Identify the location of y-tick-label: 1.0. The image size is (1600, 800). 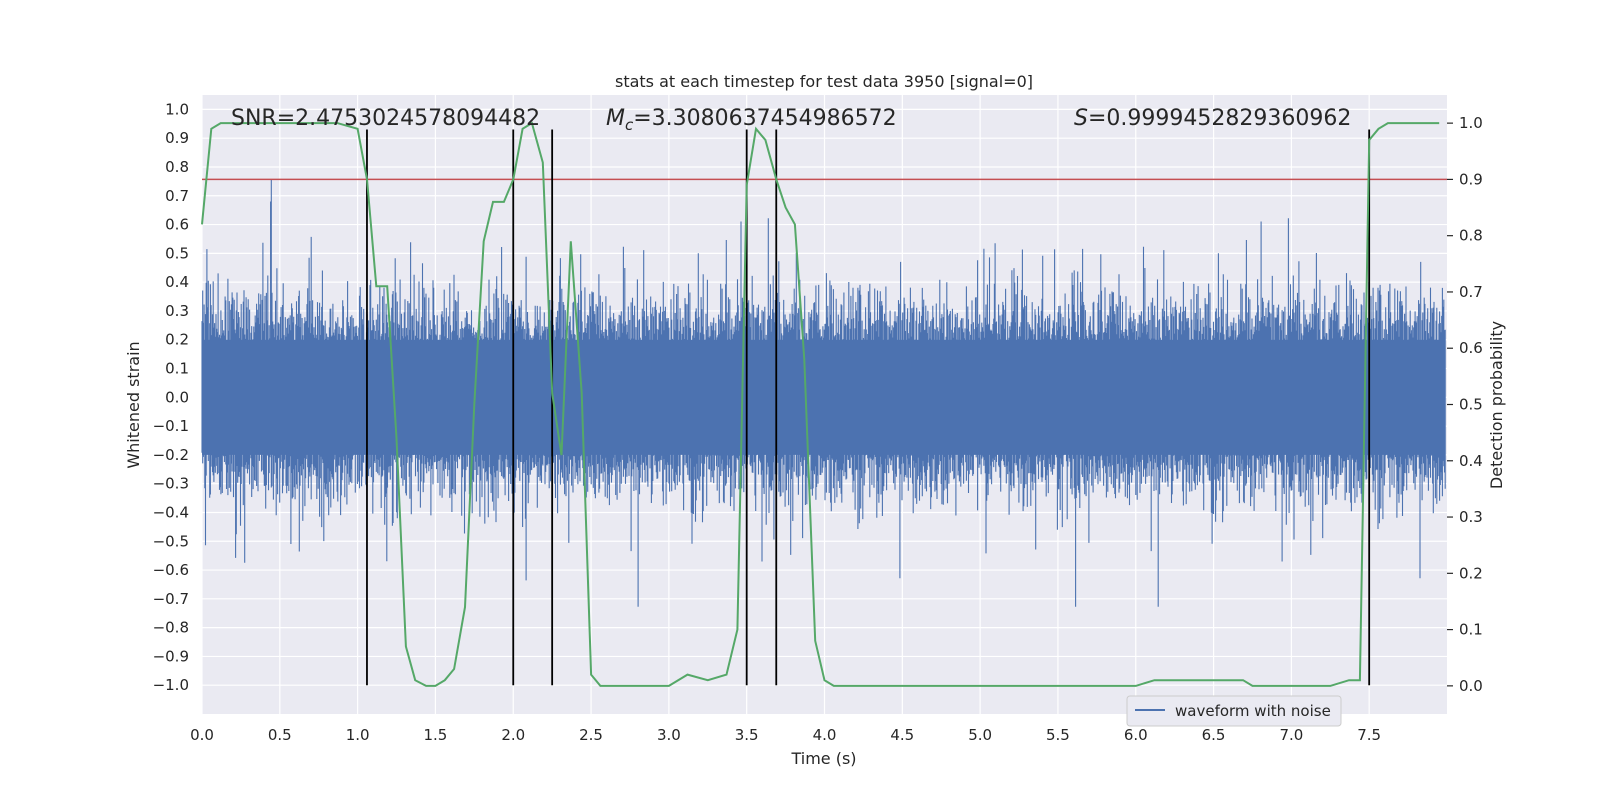
(177, 109).